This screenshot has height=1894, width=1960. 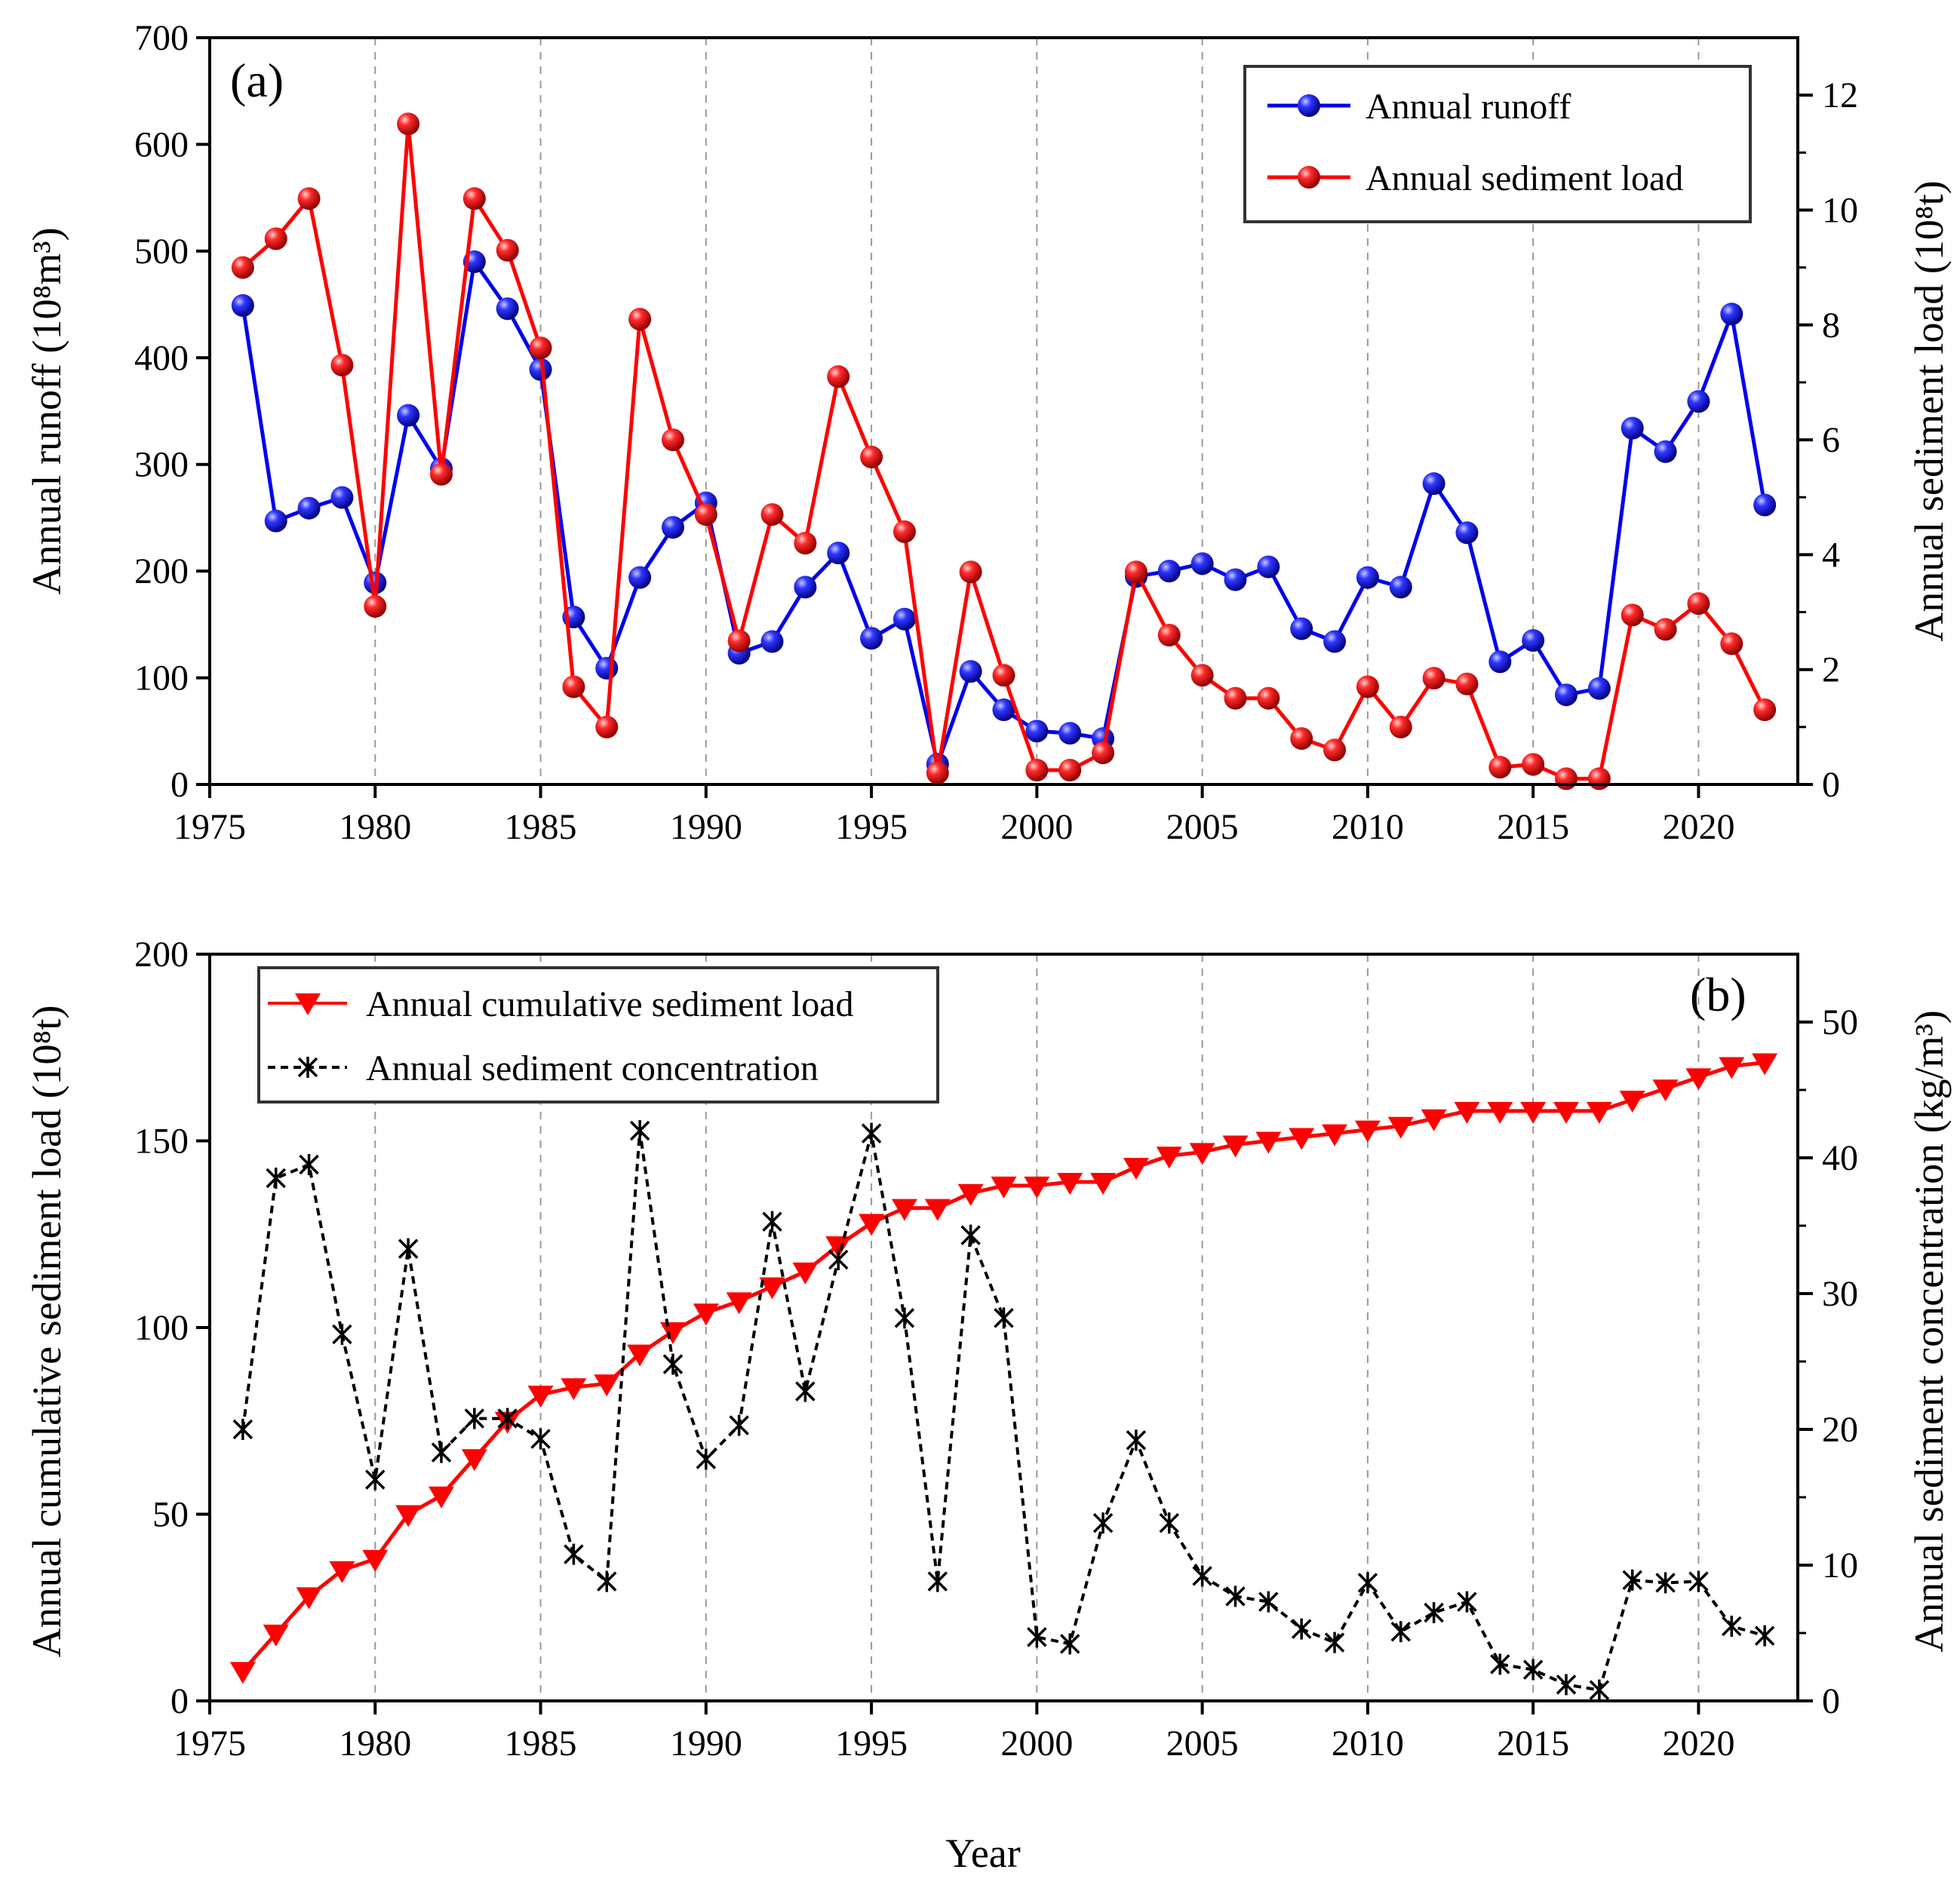 What do you see at coordinates (574, 1389) in the screenshot?
I see `point-annual-cumulative-sediment-load-1986` at bounding box center [574, 1389].